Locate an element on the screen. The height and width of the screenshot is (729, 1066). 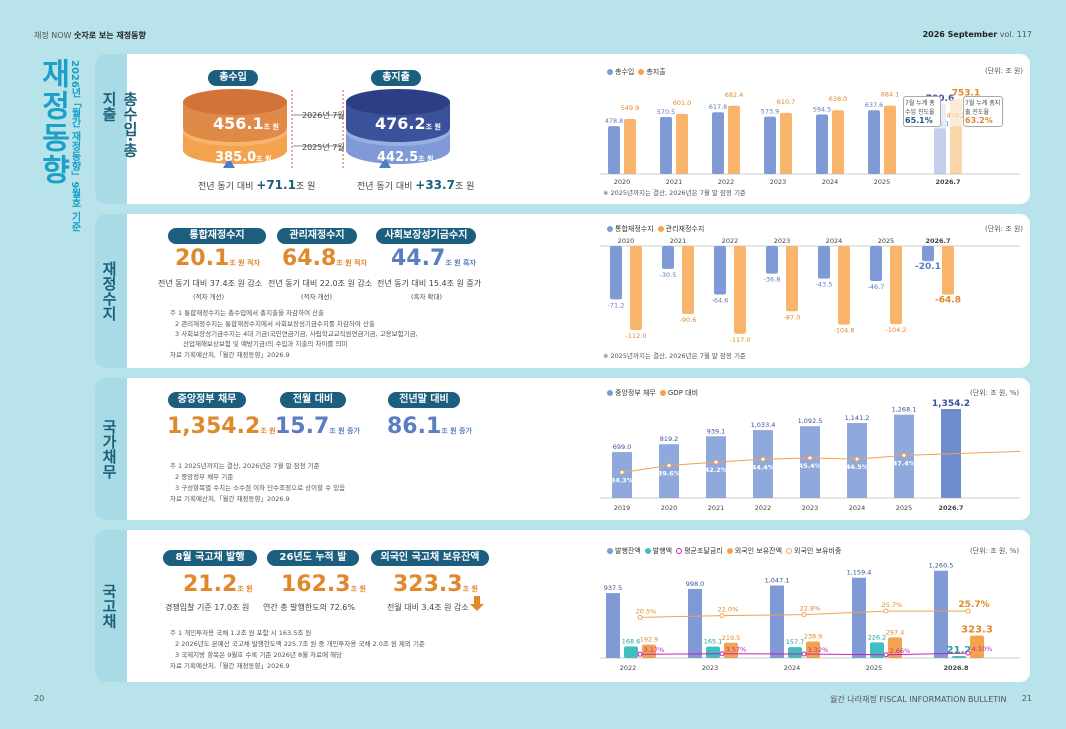
bar-value-label: 617.8 is located at coordinates (718, 107).